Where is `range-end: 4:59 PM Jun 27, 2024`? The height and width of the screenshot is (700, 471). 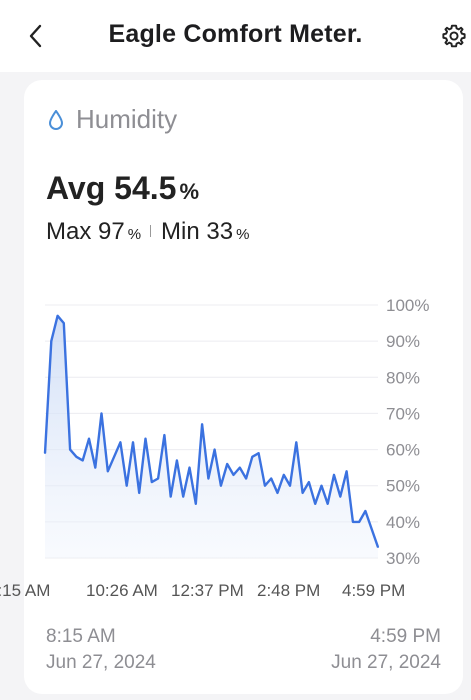
range-end: 4:59 PM Jun 27, 2024 is located at coordinates (386, 650).